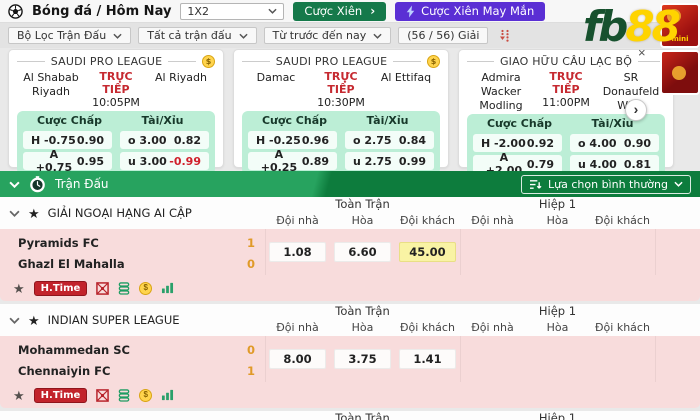 This screenshot has height=420, width=700. What do you see at coordinates (680, 72) in the screenshot?
I see `promo-thumbnail` at bounding box center [680, 72].